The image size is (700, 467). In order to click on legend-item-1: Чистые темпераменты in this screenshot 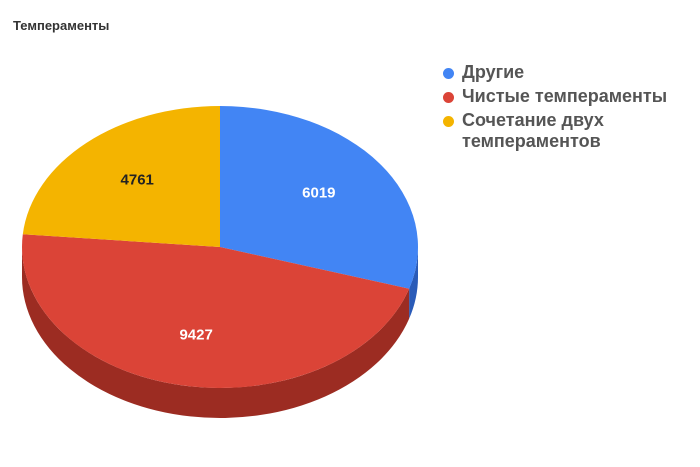, I will do `click(570, 96)`.